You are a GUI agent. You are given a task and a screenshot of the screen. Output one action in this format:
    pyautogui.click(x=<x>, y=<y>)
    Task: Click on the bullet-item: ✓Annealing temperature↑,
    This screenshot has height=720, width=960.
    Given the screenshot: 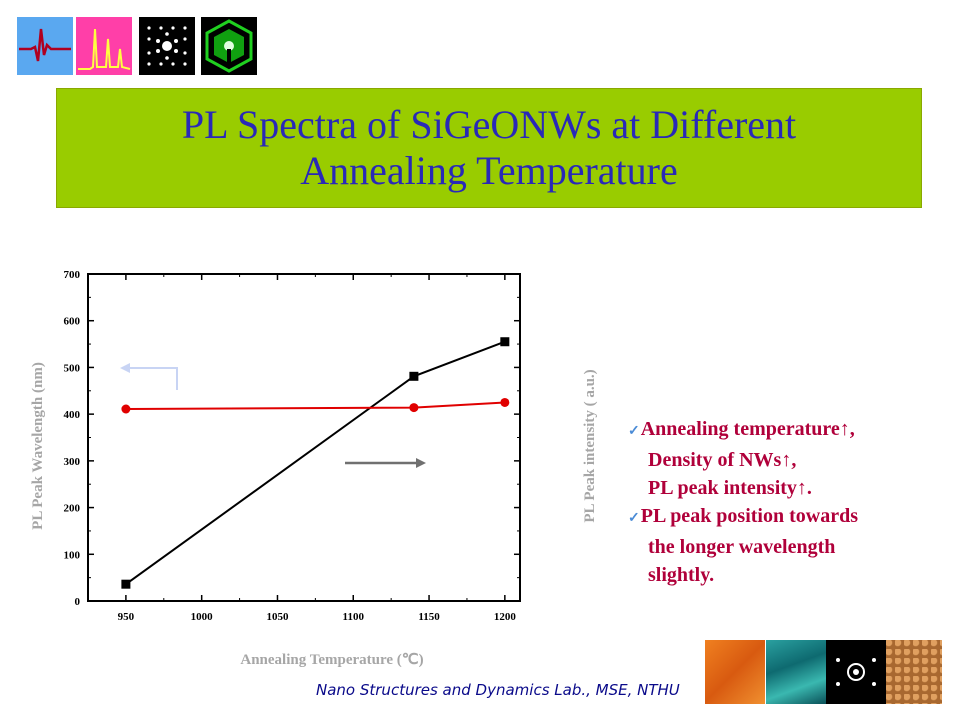 What is the action you would take?
    pyautogui.click(x=788, y=430)
    